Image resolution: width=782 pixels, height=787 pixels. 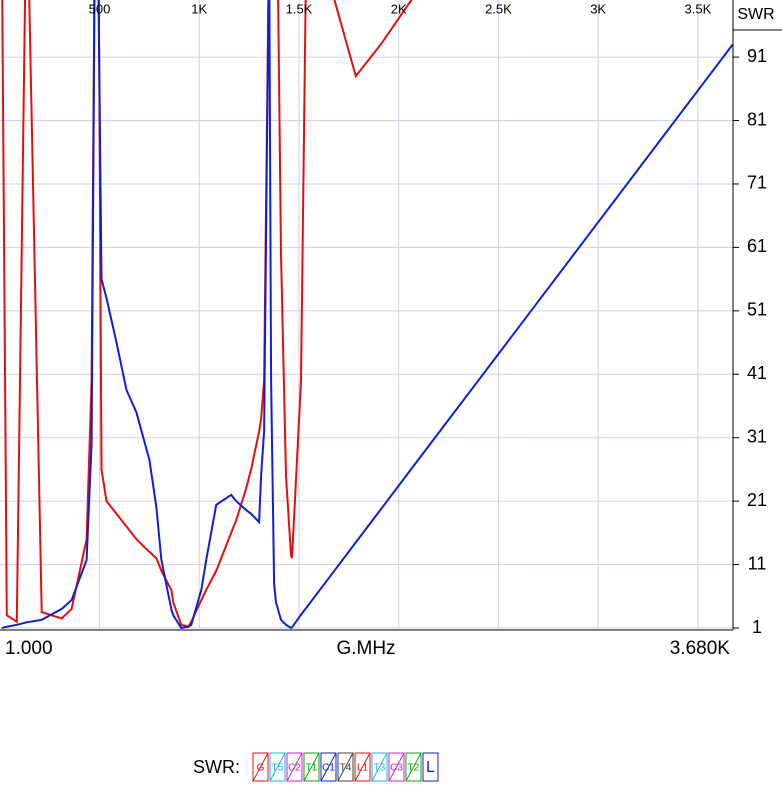 I want to click on x-tick-label: 3.5K, so click(x=698, y=8).